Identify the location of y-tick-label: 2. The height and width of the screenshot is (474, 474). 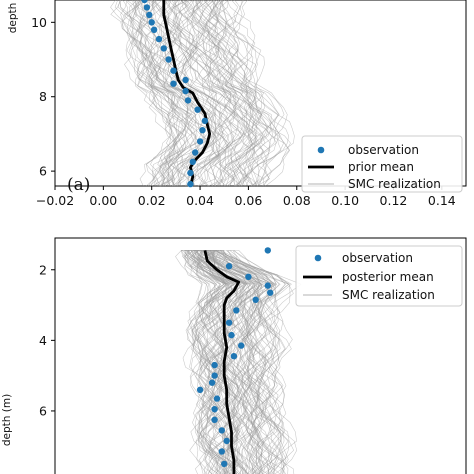
(43, 269).